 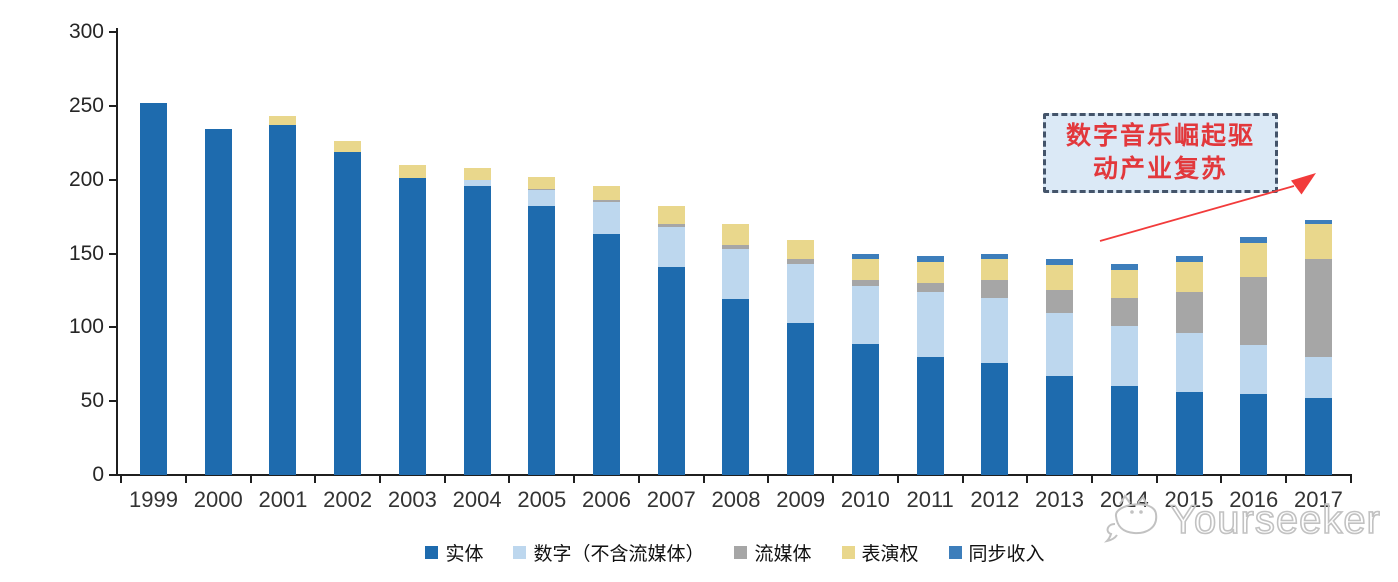 What do you see at coordinates (995, 289) in the screenshot?
I see `bar-segment-流媒体-2012` at bounding box center [995, 289].